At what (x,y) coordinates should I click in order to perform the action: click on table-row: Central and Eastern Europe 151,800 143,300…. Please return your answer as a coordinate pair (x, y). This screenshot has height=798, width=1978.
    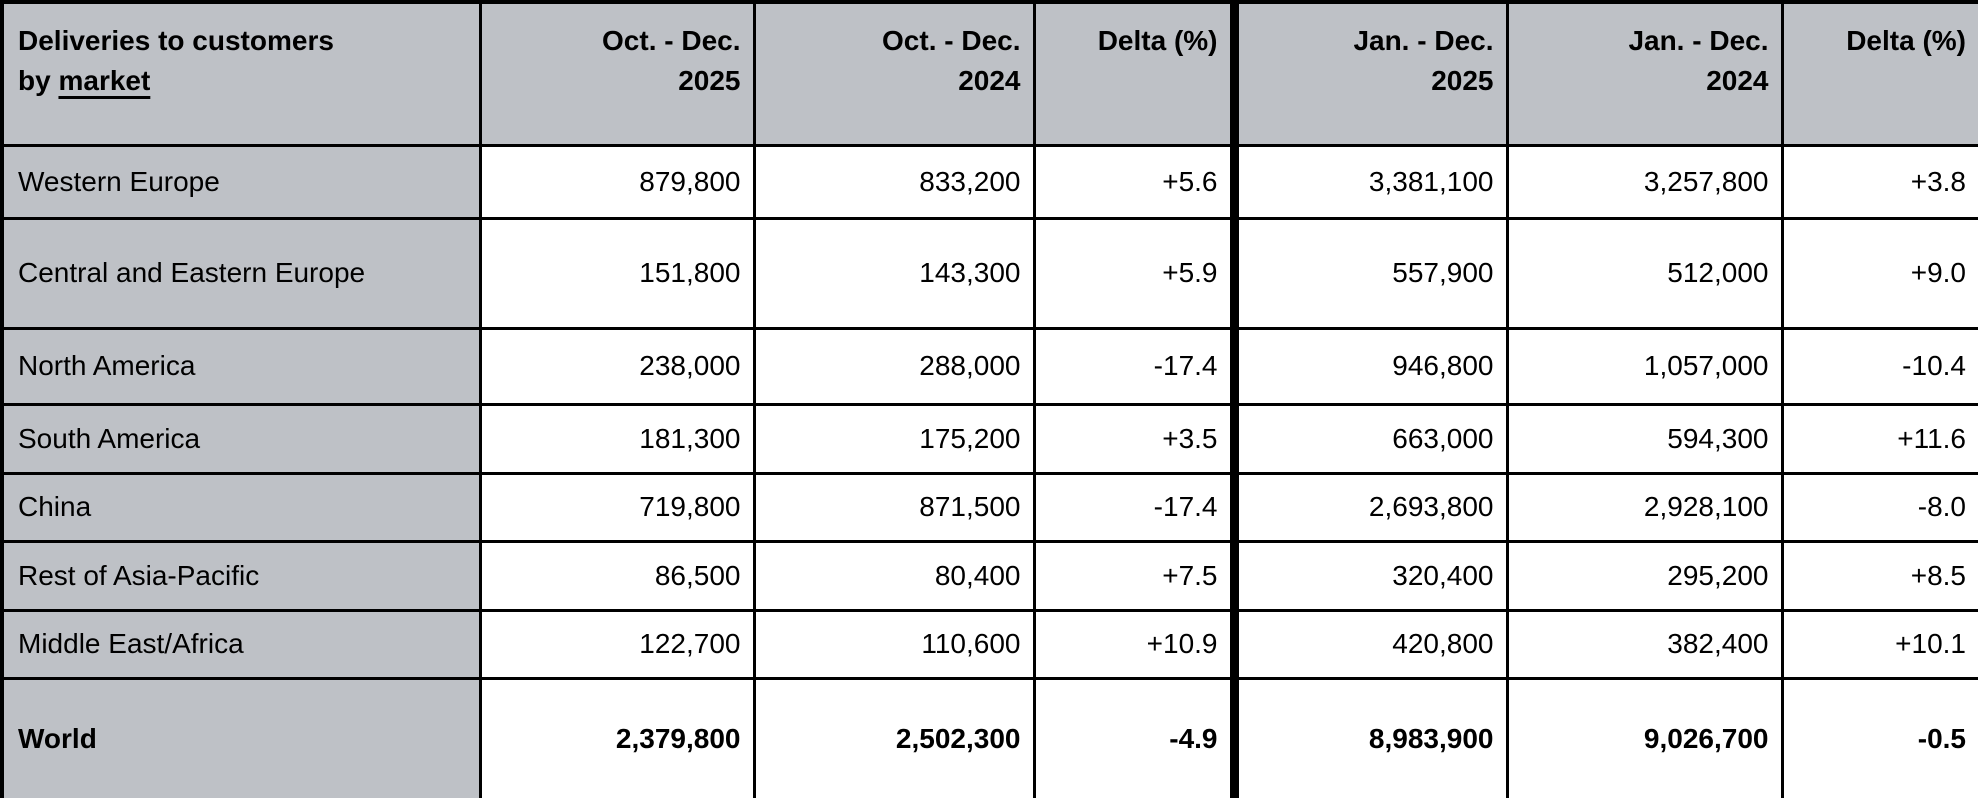
    Looking at the image, I should click on (989, 273).